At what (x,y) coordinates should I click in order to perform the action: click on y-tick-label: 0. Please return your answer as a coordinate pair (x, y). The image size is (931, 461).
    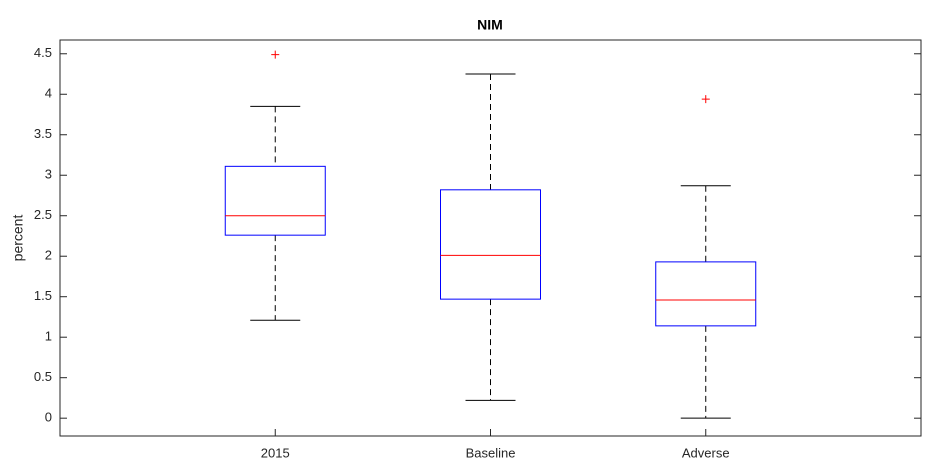
    Looking at the image, I should click on (48, 417).